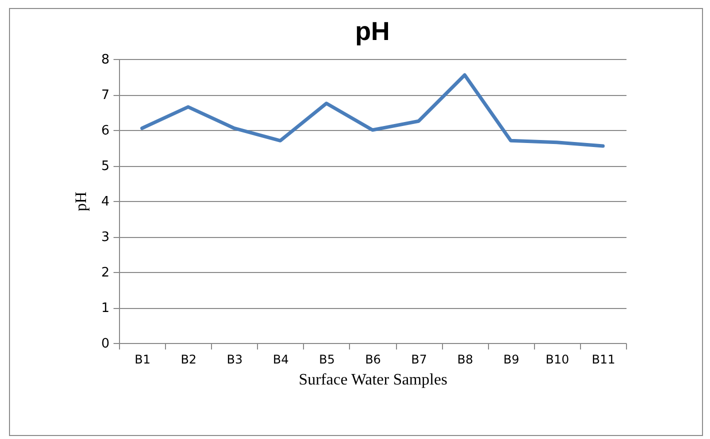  I want to click on x-tick-label: B10, so click(558, 359).